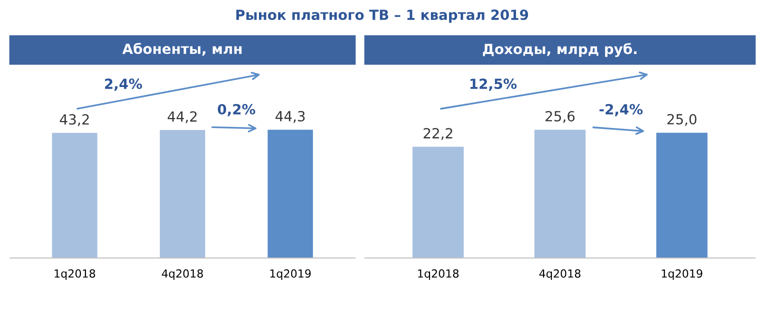 The image size is (764, 336). What do you see at coordinates (621, 110) in the screenshot?
I see `text: -2,4%` at bounding box center [621, 110].